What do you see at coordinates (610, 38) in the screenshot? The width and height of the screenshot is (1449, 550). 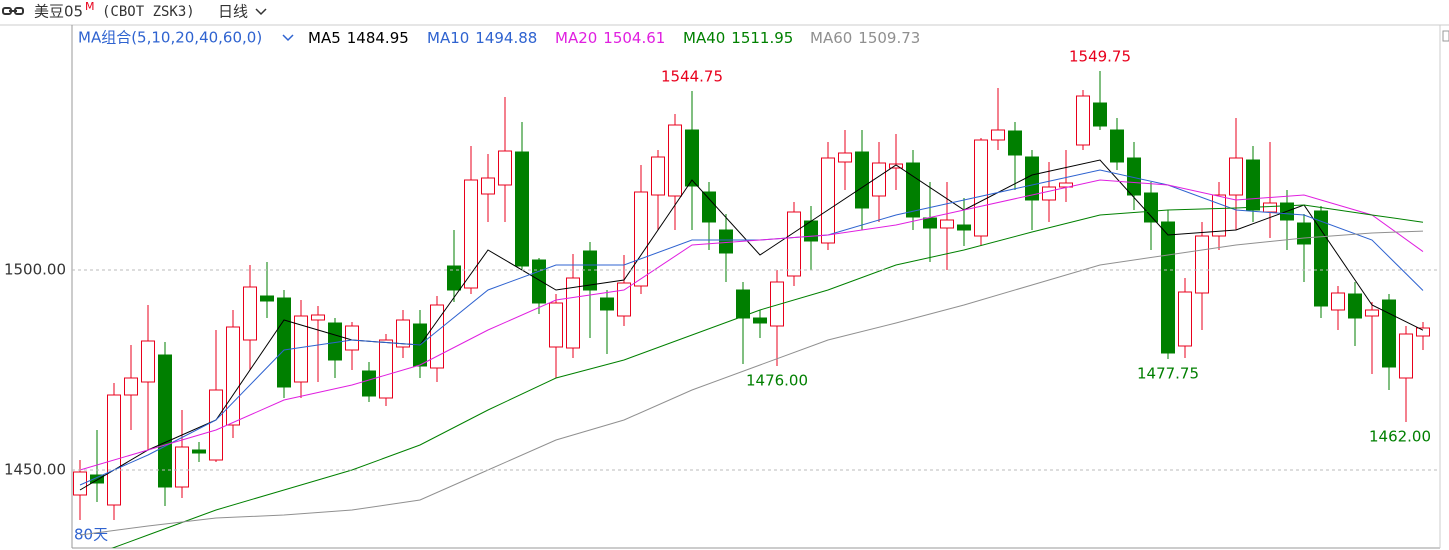 I see `legend-entry: MA20 1504.61` at bounding box center [610, 38].